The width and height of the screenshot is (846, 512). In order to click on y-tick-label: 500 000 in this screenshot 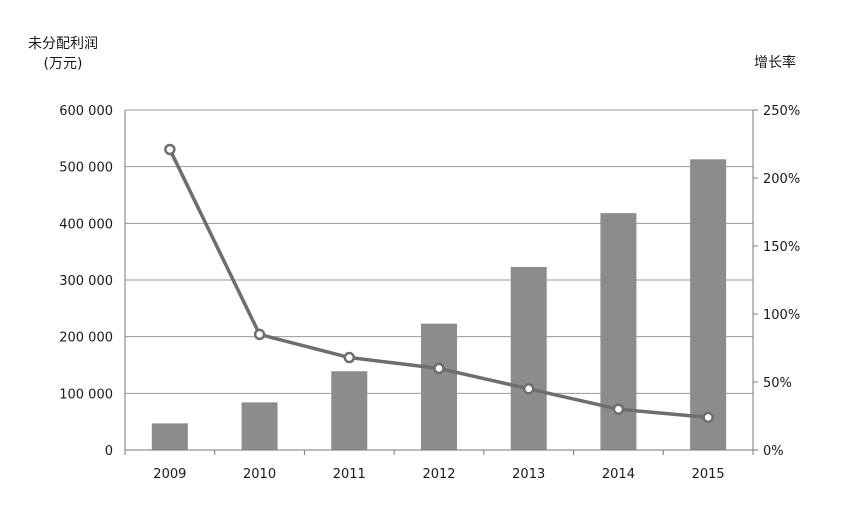, I will do `click(86, 168)`.